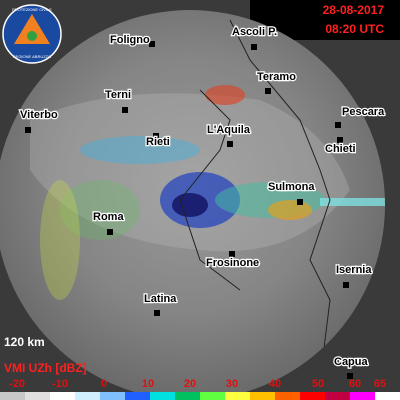 This screenshot has width=400, height=400. I want to click on city-label: Capua, so click(351, 362).